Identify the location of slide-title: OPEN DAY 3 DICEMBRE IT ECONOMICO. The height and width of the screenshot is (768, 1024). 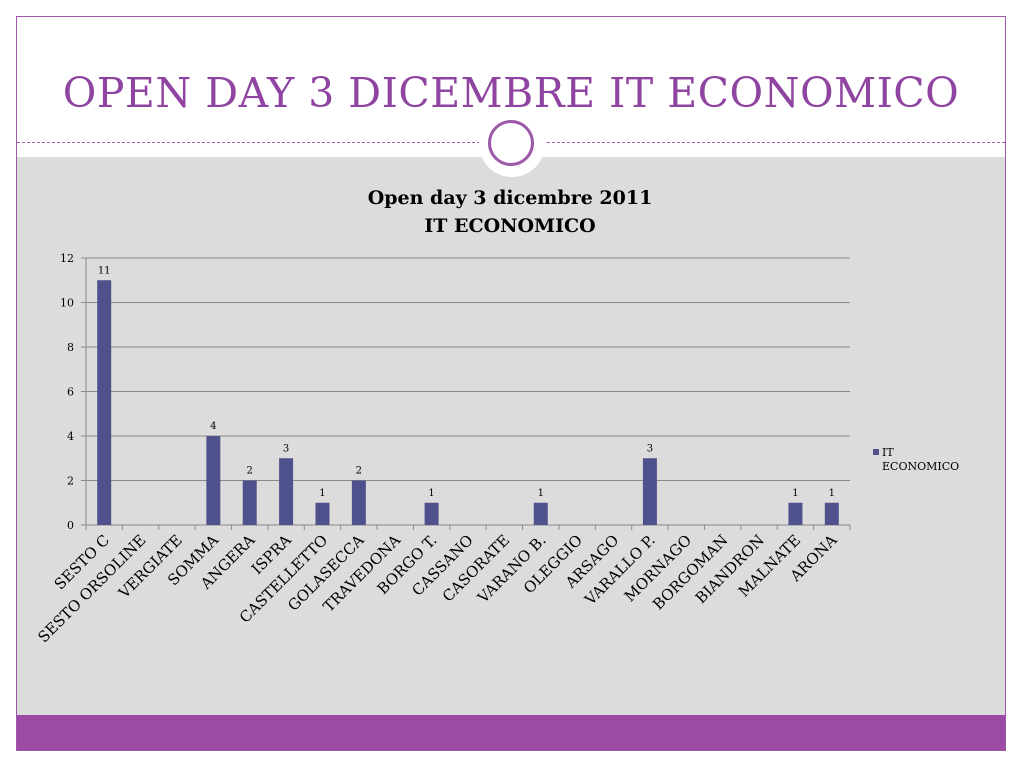
(511, 93).